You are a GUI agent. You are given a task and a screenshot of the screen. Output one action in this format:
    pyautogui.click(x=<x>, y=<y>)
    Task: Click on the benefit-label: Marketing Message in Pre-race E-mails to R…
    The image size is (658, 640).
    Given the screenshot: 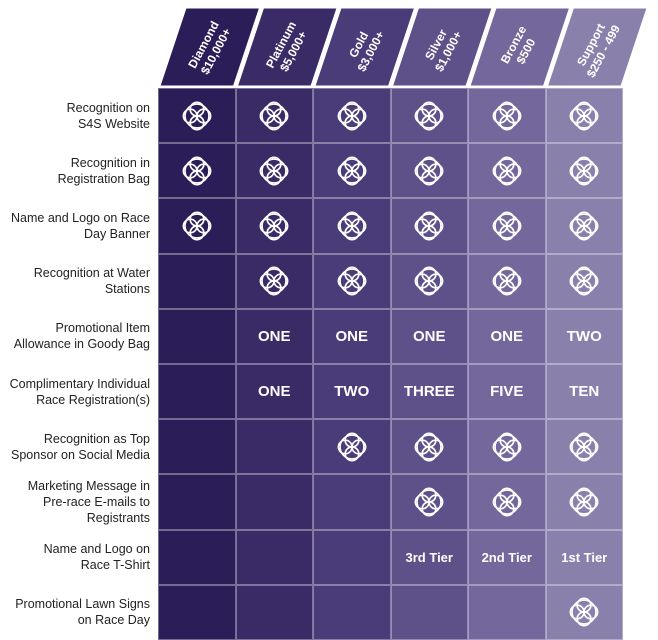 What is the action you would take?
    pyautogui.click(x=75, y=501)
    